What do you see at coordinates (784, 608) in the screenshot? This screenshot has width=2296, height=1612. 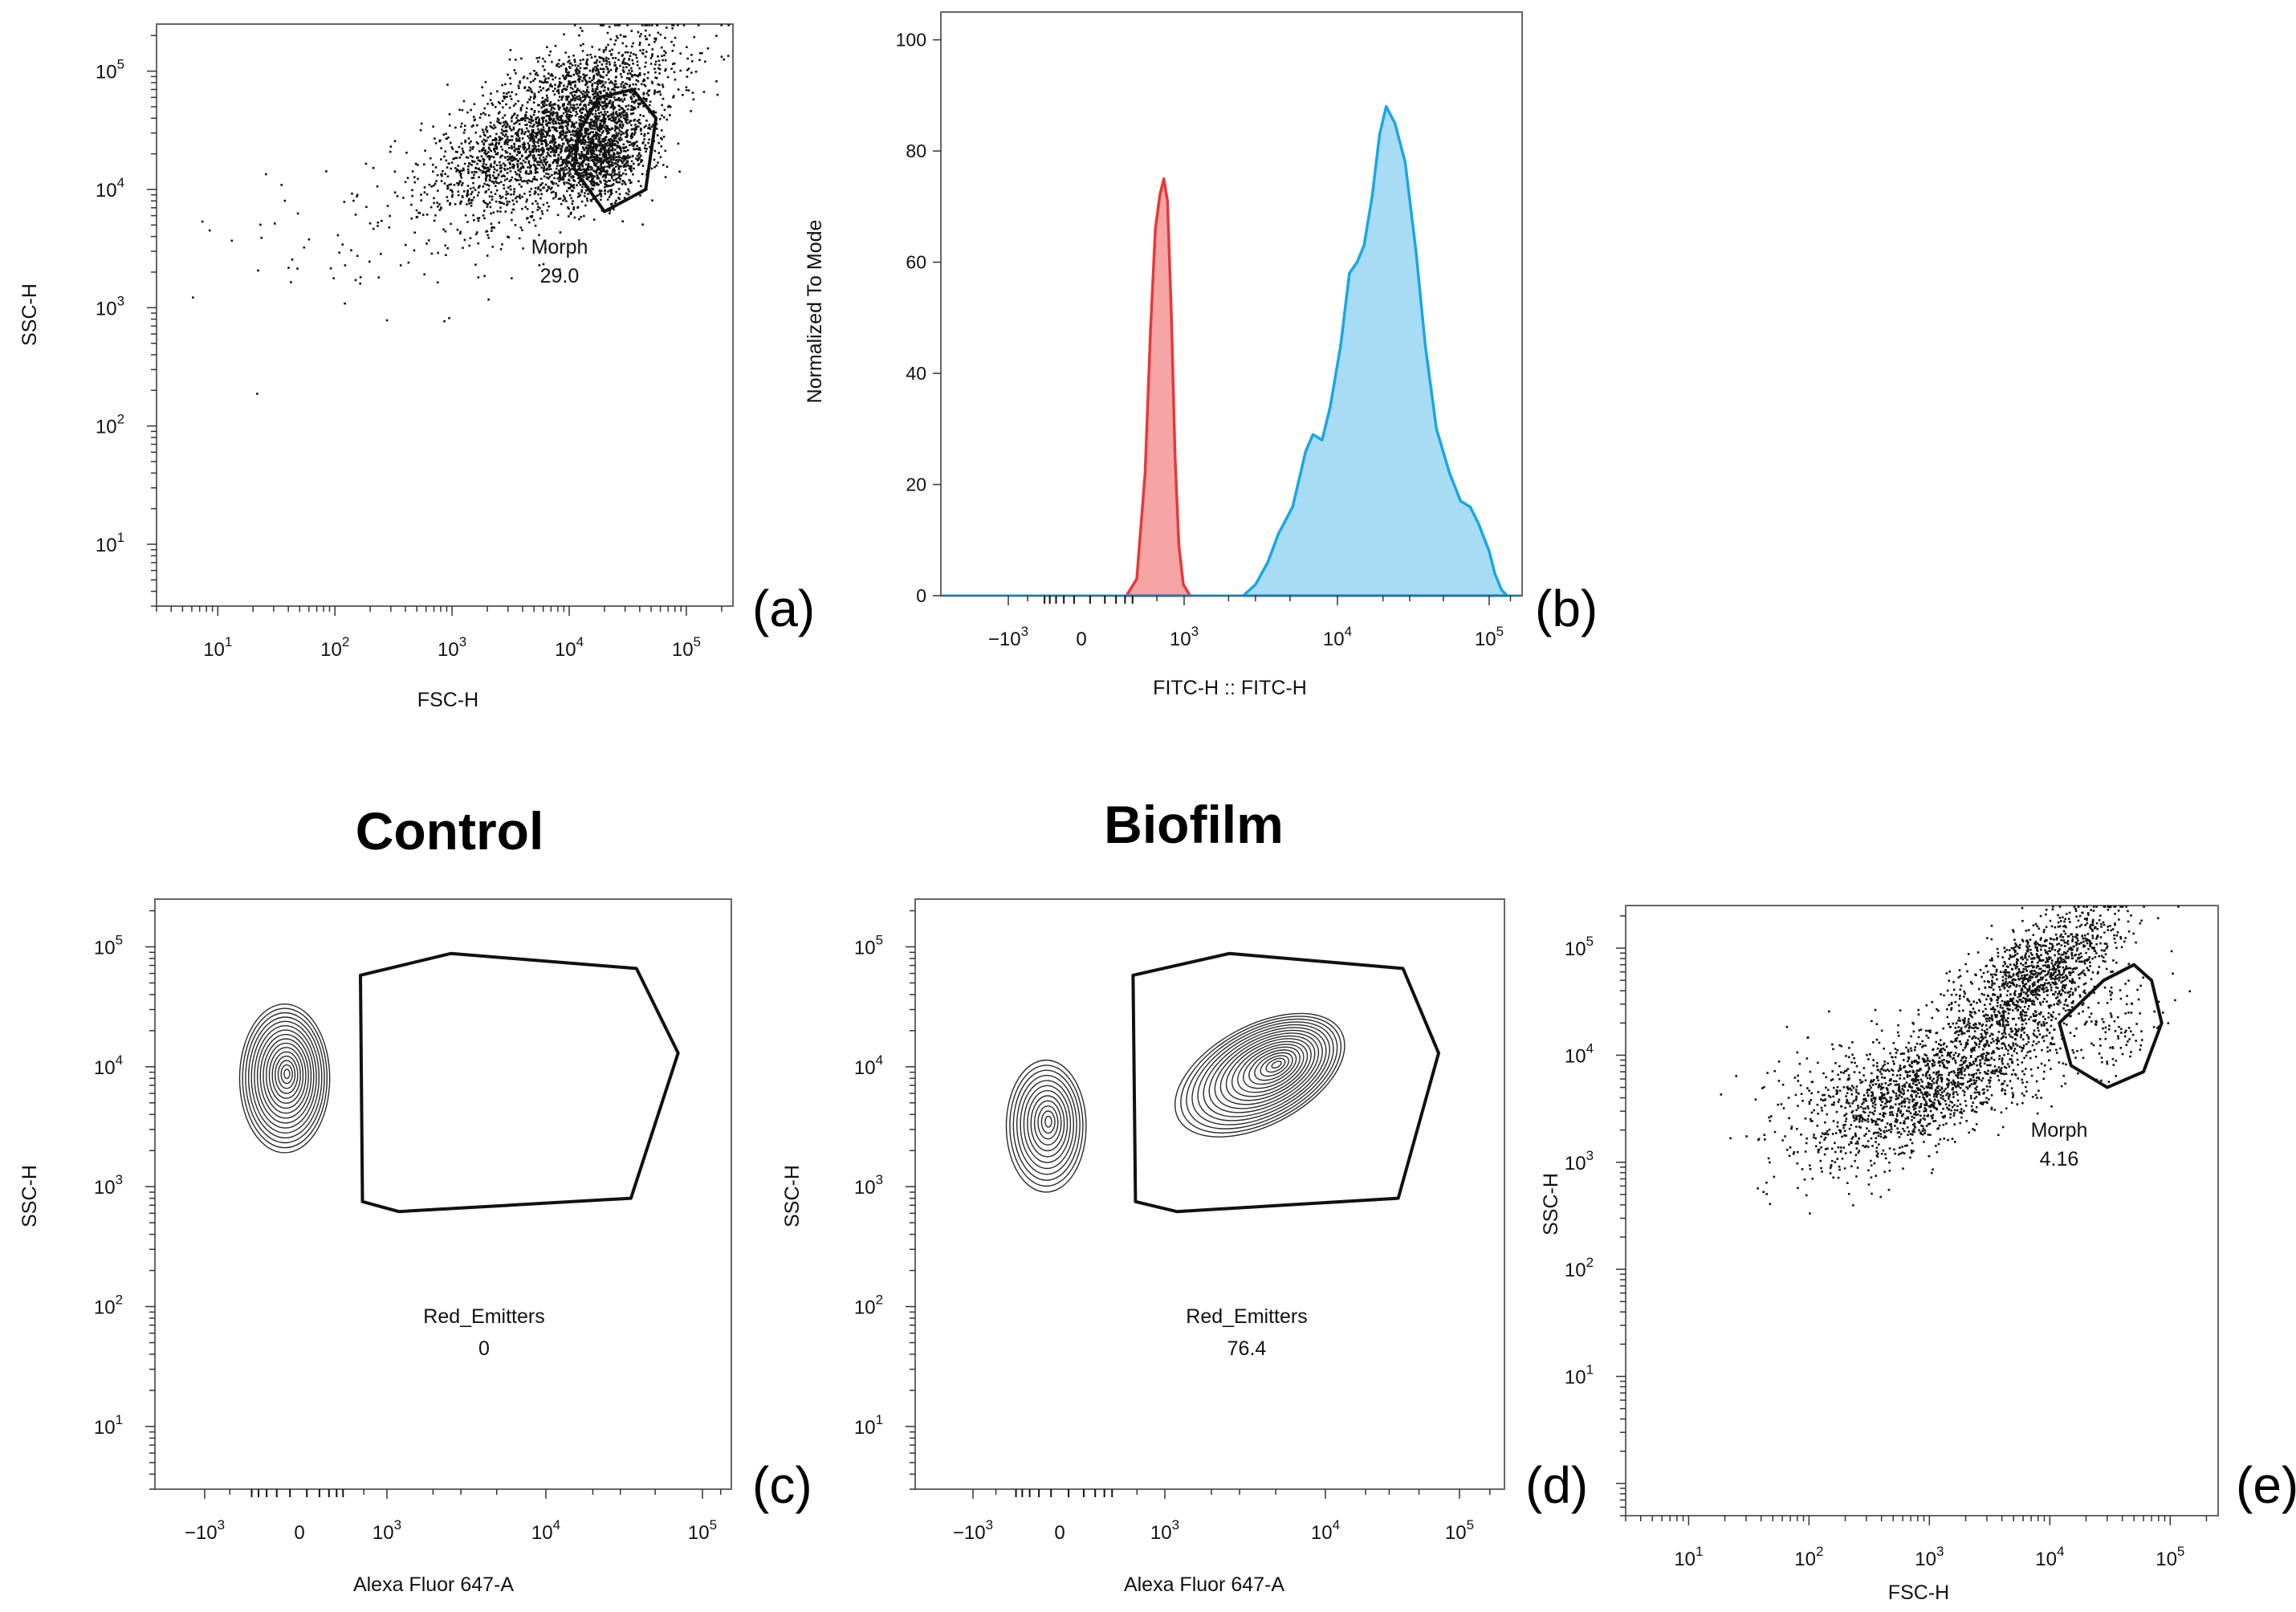 I see `panel-a-letter: (a)` at bounding box center [784, 608].